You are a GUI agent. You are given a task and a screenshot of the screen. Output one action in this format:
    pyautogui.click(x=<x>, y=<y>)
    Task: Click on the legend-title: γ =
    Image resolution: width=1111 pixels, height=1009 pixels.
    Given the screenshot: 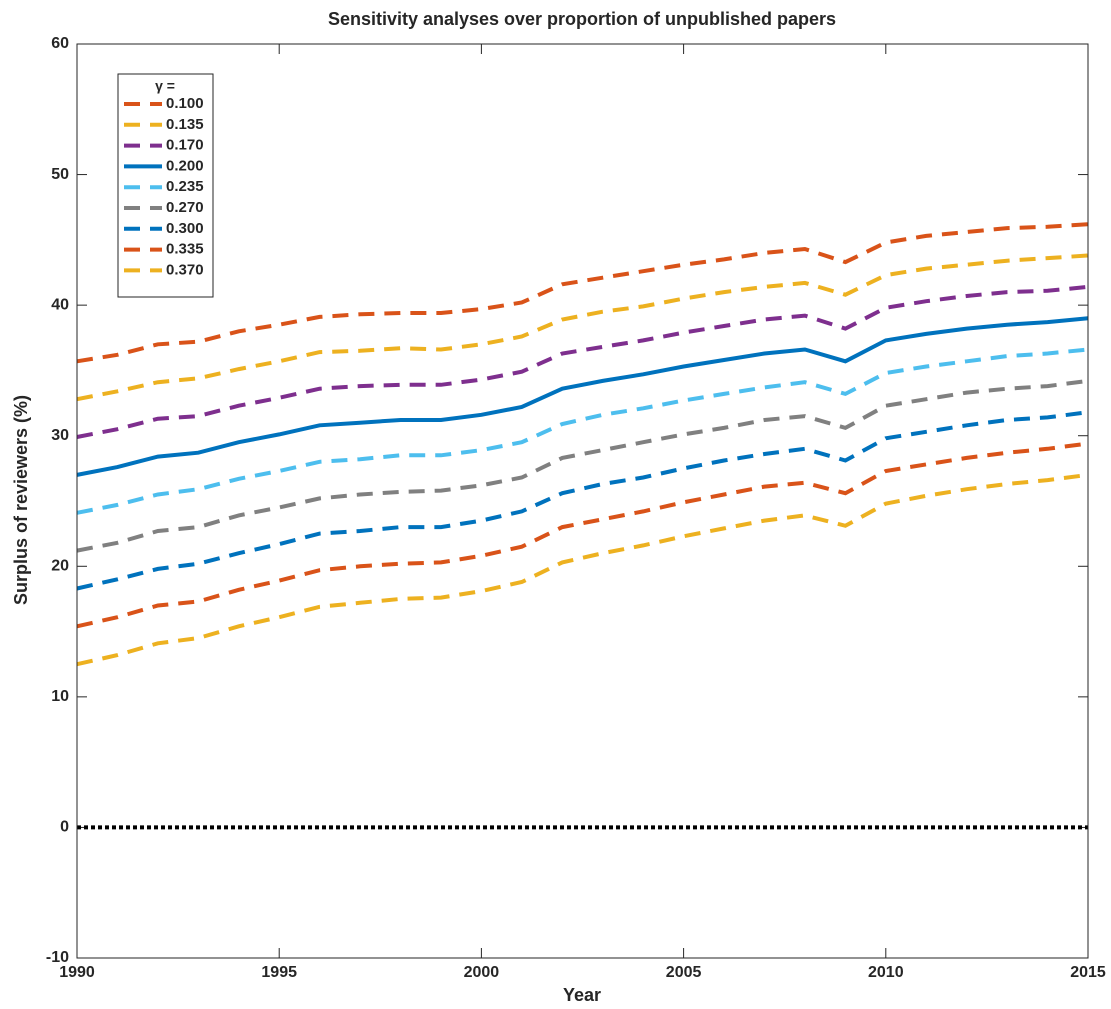 What is the action you would take?
    pyautogui.click(x=165, y=86)
    